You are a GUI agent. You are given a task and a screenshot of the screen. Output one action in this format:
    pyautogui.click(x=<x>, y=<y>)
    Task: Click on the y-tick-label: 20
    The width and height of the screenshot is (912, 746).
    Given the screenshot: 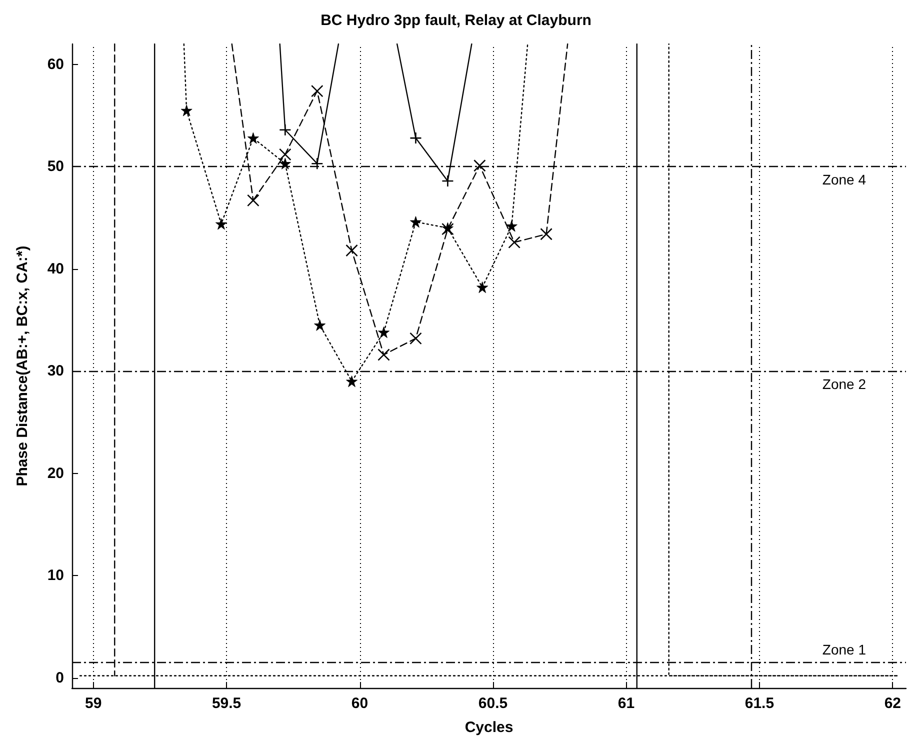 What is the action you would take?
    pyautogui.click(x=55, y=473)
    